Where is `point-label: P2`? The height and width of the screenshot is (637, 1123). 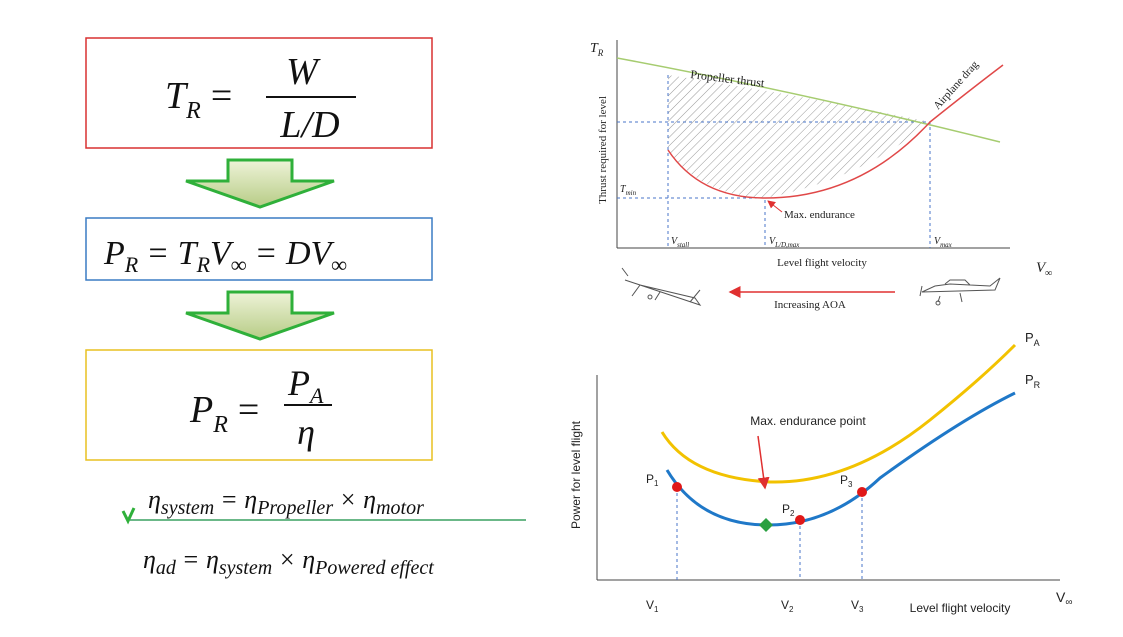
point-label: P2 is located at coordinates (788, 510).